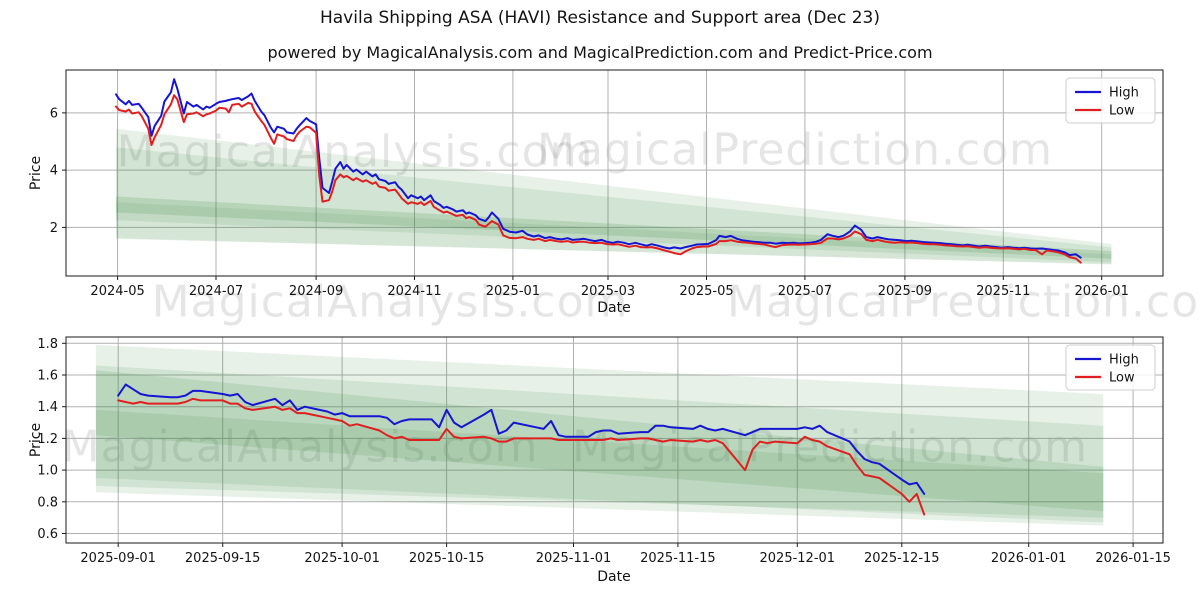 This screenshot has width=1200, height=600. I want to click on x-tick-label: 2025-11, so click(1003, 291).